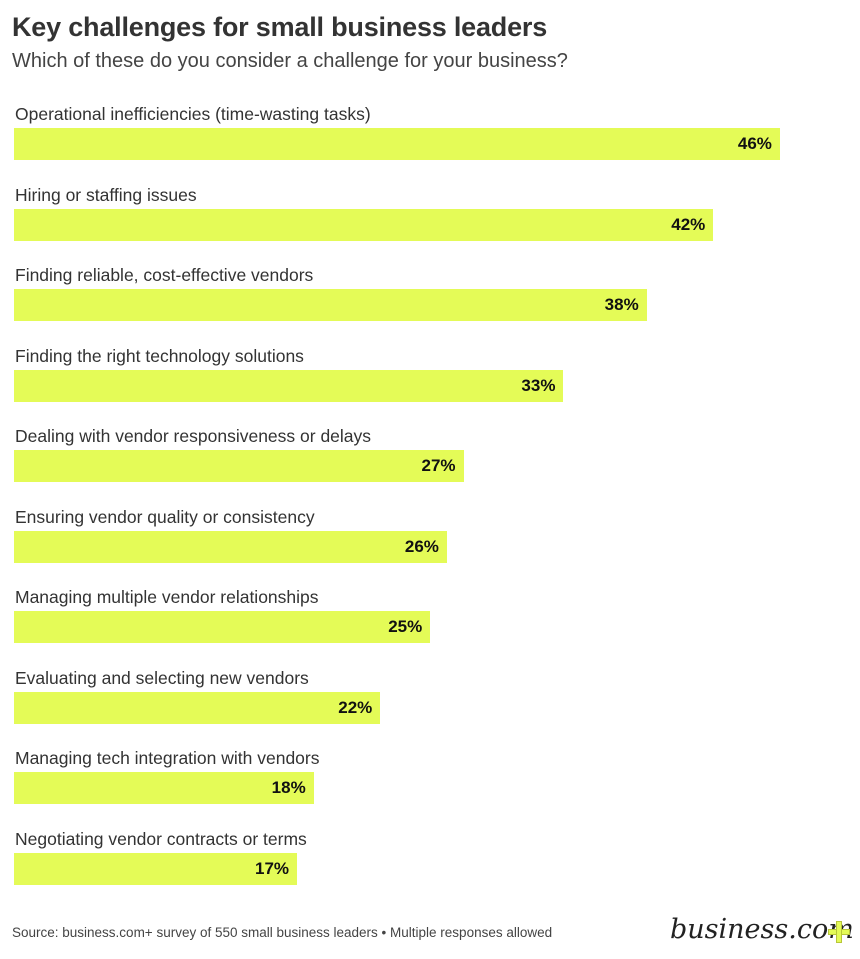 The height and width of the screenshot is (959, 860). What do you see at coordinates (289, 385) in the screenshot?
I see `bar: 33%` at bounding box center [289, 385].